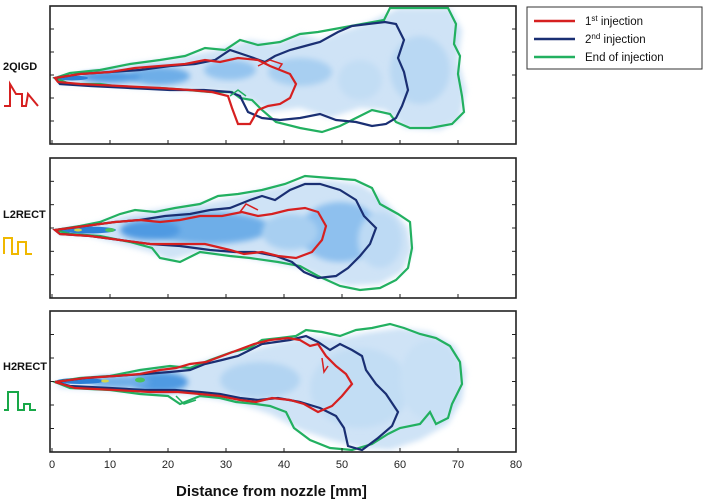  I want to click on legend-label-1st-injection: 1st injection, so click(614, 21).